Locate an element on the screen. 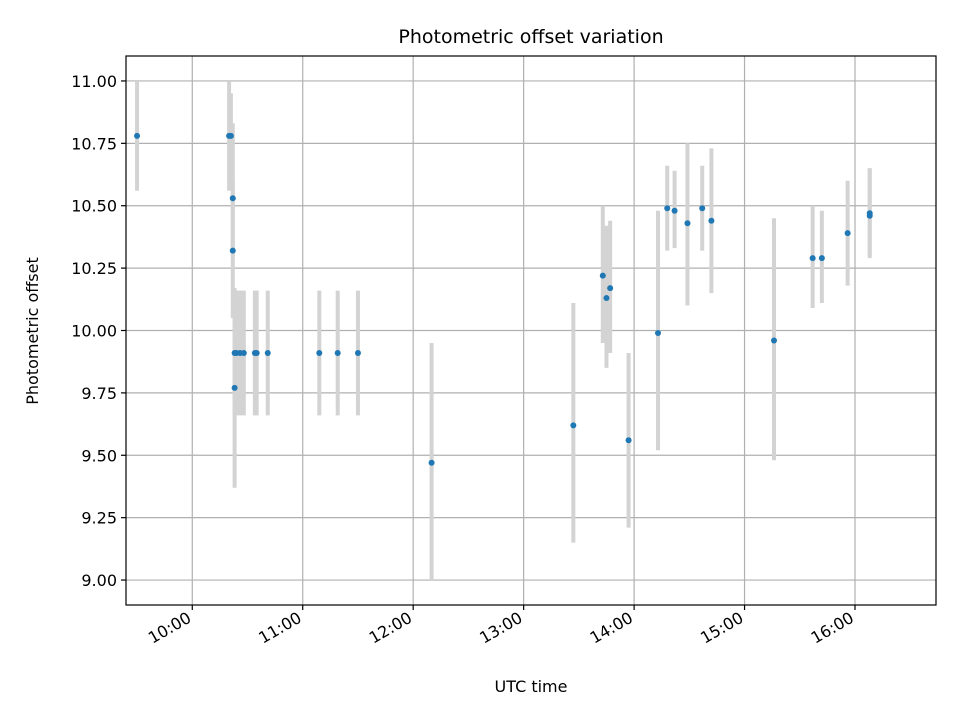 Image resolution: width=960 pixels, height=720 pixels. chart-title: Photometric offset variation is located at coordinates (530, 37).